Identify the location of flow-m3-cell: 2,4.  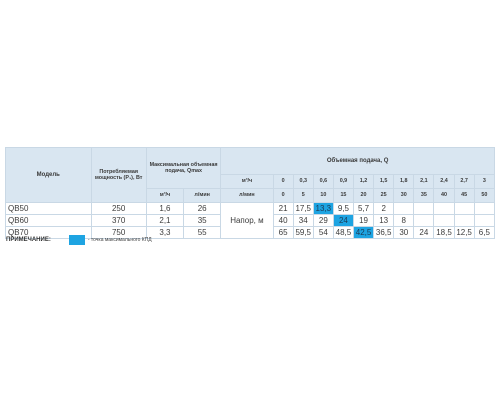
(444, 181).